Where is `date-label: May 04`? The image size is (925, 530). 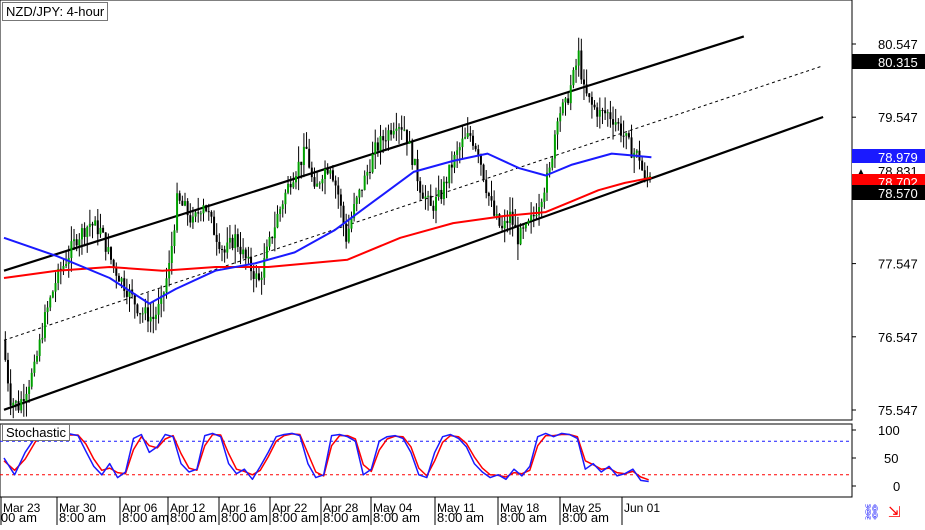 date-label: May 04 is located at coordinates (393, 508).